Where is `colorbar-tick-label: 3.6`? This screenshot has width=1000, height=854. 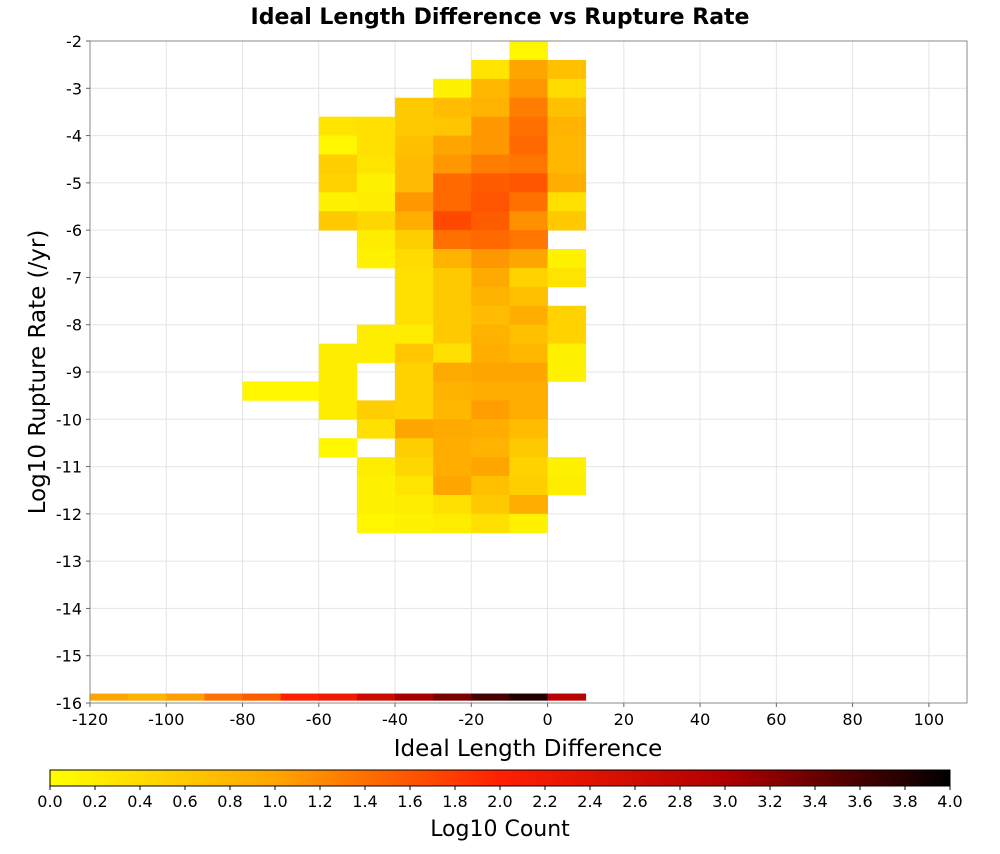 colorbar-tick-label: 3.6 is located at coordinates (859, 801).